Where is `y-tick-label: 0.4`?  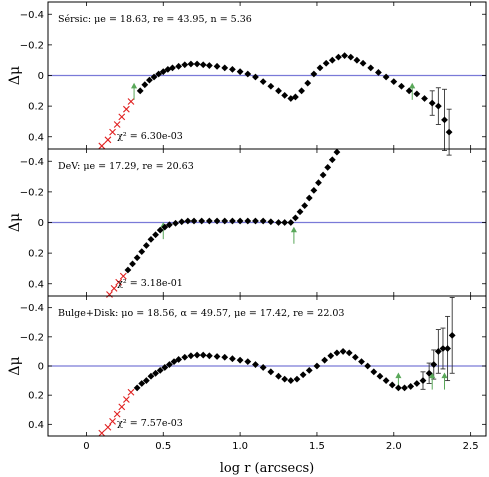 y-tick-label: 0.4 is located at coordinates (36, 137).